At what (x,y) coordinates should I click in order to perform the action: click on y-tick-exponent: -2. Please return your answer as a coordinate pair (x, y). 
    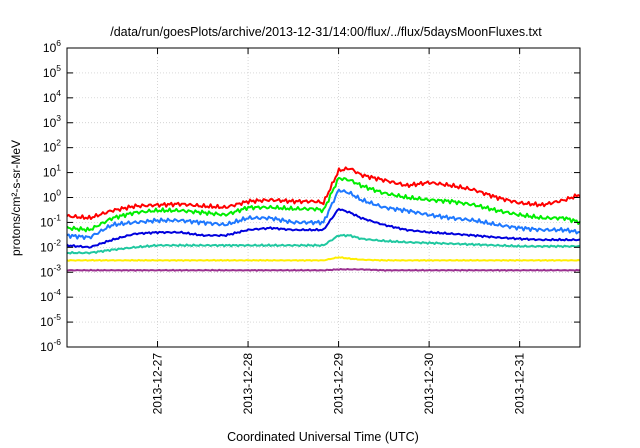
    Looking at the image, I should click on (57, 242).